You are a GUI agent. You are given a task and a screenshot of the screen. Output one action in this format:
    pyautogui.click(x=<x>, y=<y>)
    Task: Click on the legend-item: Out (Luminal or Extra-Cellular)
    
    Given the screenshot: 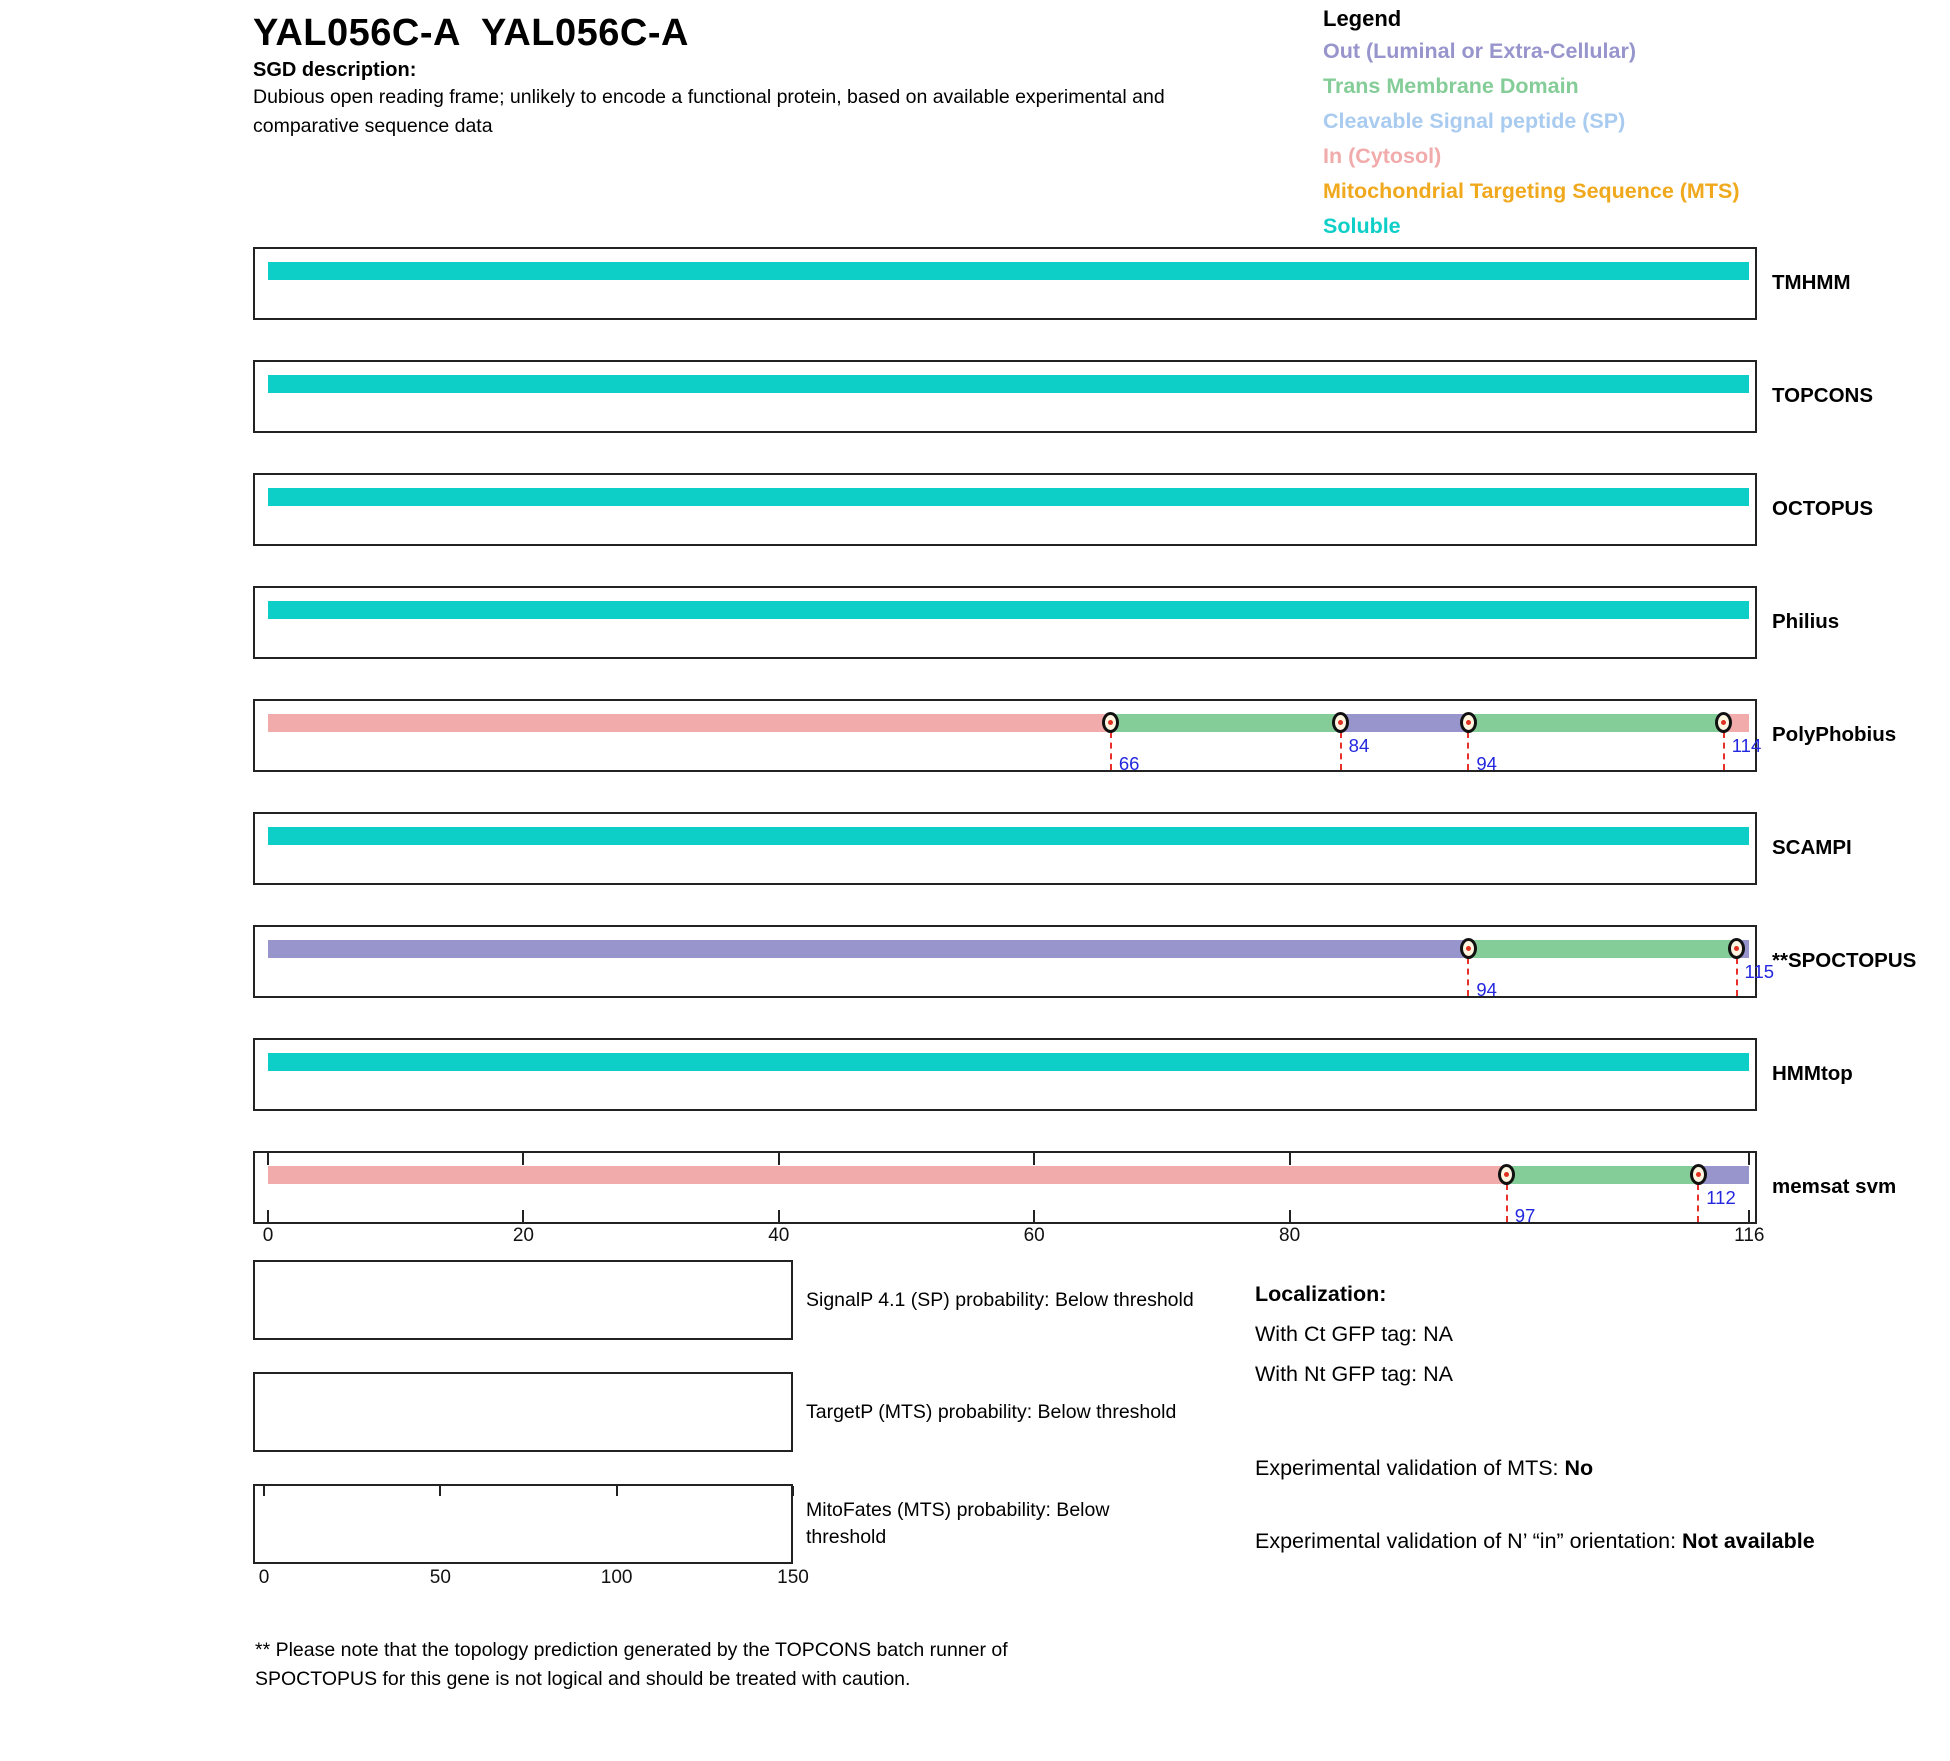 What is the action you would take?
    pyautogui.click(x=1479, y=51)
    